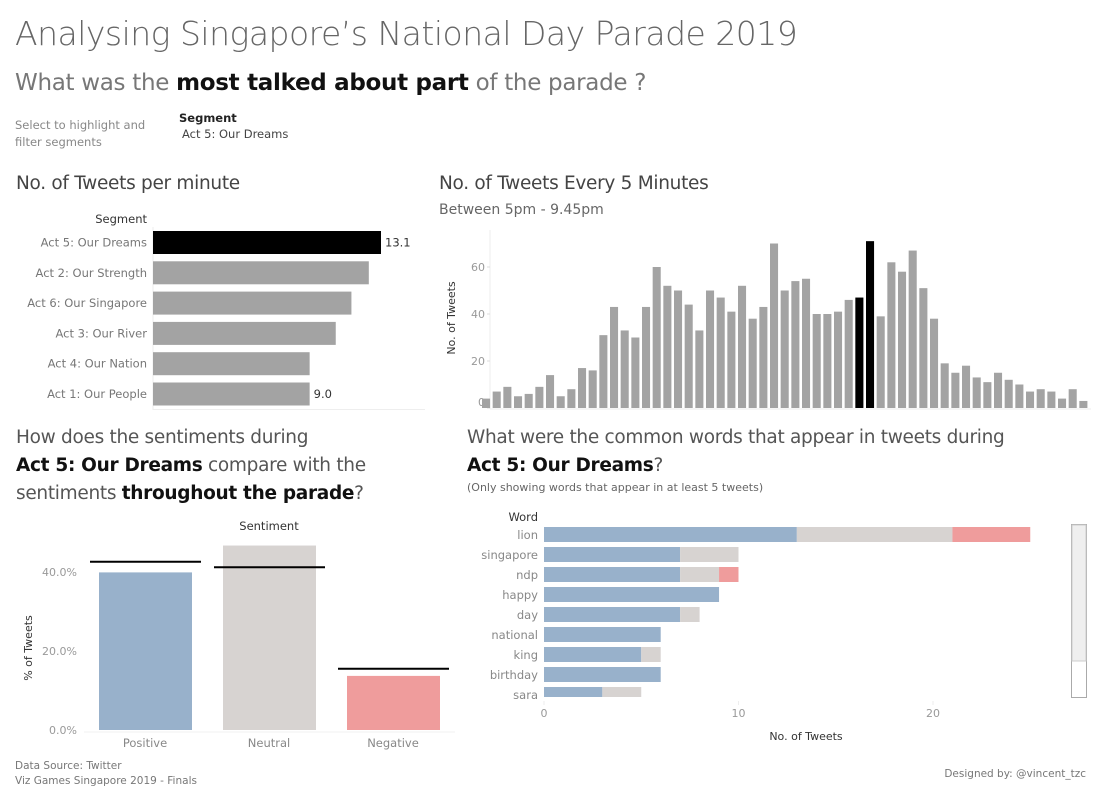 Image resolution: width=1099 pixels, height=799 pixels. What do you see at coordinates (574, 183) in the screenshot?
I see `every5-title: No. of Tweets Every 5 Minutes` at bounding box center [574, 183].